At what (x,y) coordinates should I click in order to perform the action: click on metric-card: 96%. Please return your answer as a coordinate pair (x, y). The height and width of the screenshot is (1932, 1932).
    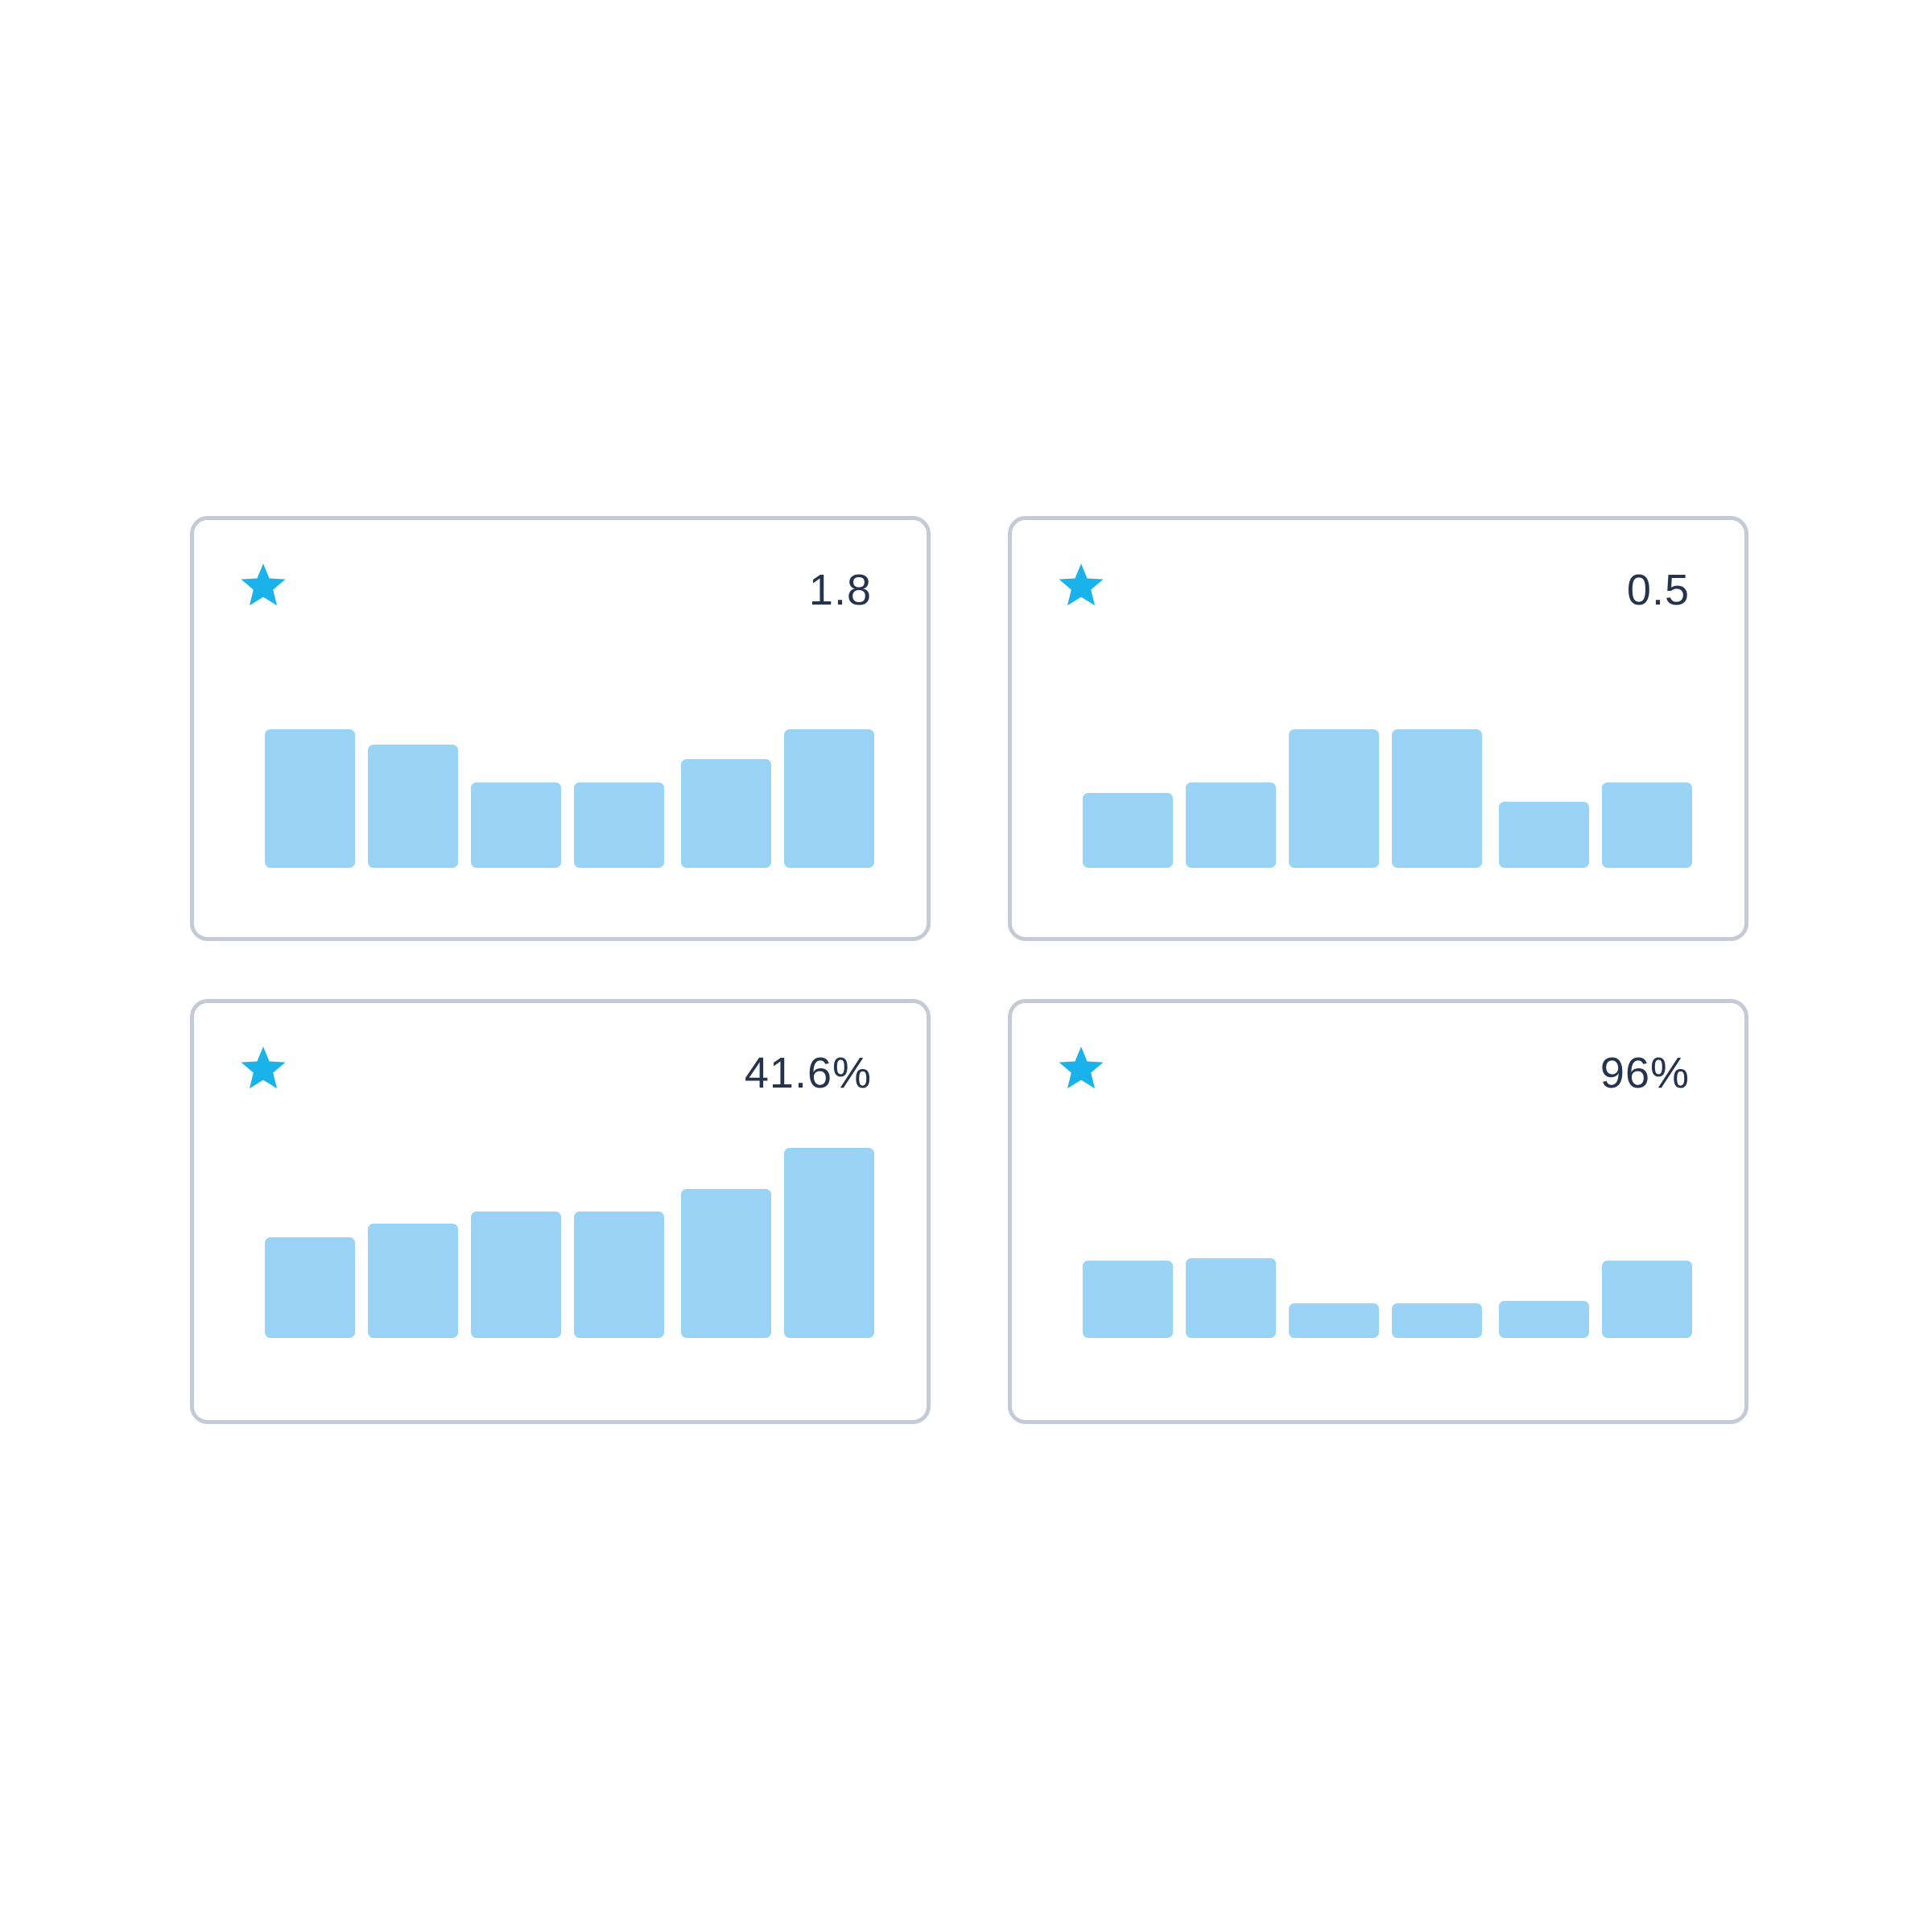
    Looking at the image, I should click on (1378, 1211).